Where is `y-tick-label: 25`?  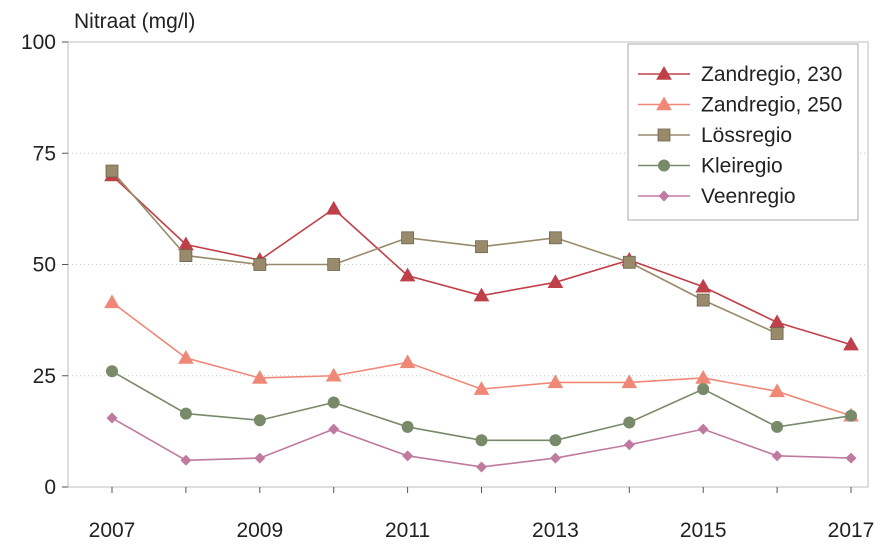 y-tick-label: 25 is located at coordinates (44, 376).